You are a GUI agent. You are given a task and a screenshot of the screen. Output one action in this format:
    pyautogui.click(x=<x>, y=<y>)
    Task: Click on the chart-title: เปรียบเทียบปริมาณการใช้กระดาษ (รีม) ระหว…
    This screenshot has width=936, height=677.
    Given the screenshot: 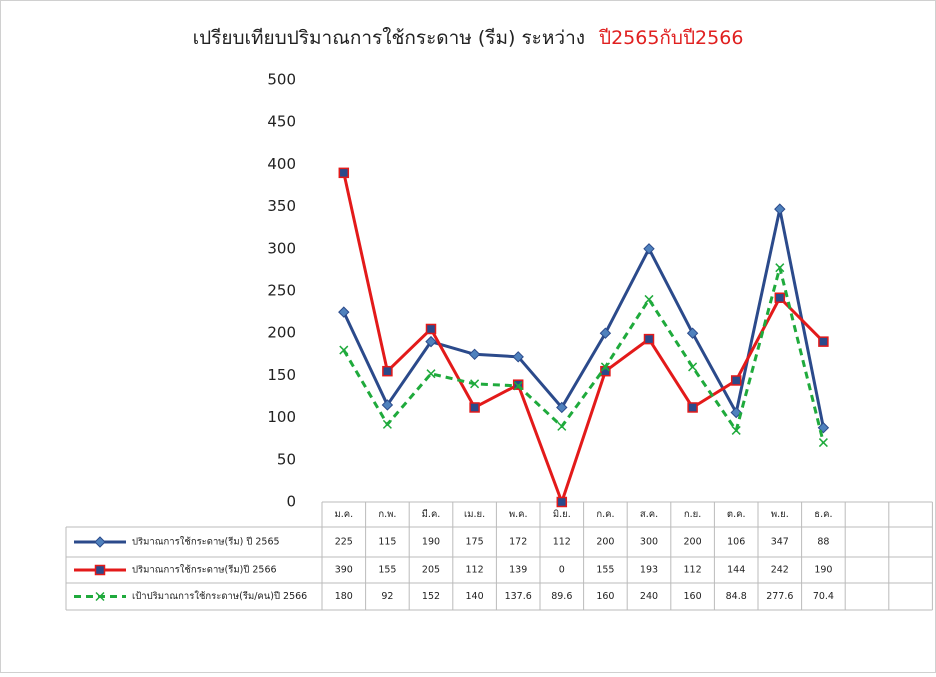 What is the action you would take?
    pyautogui.click(x=468, y=38)
    